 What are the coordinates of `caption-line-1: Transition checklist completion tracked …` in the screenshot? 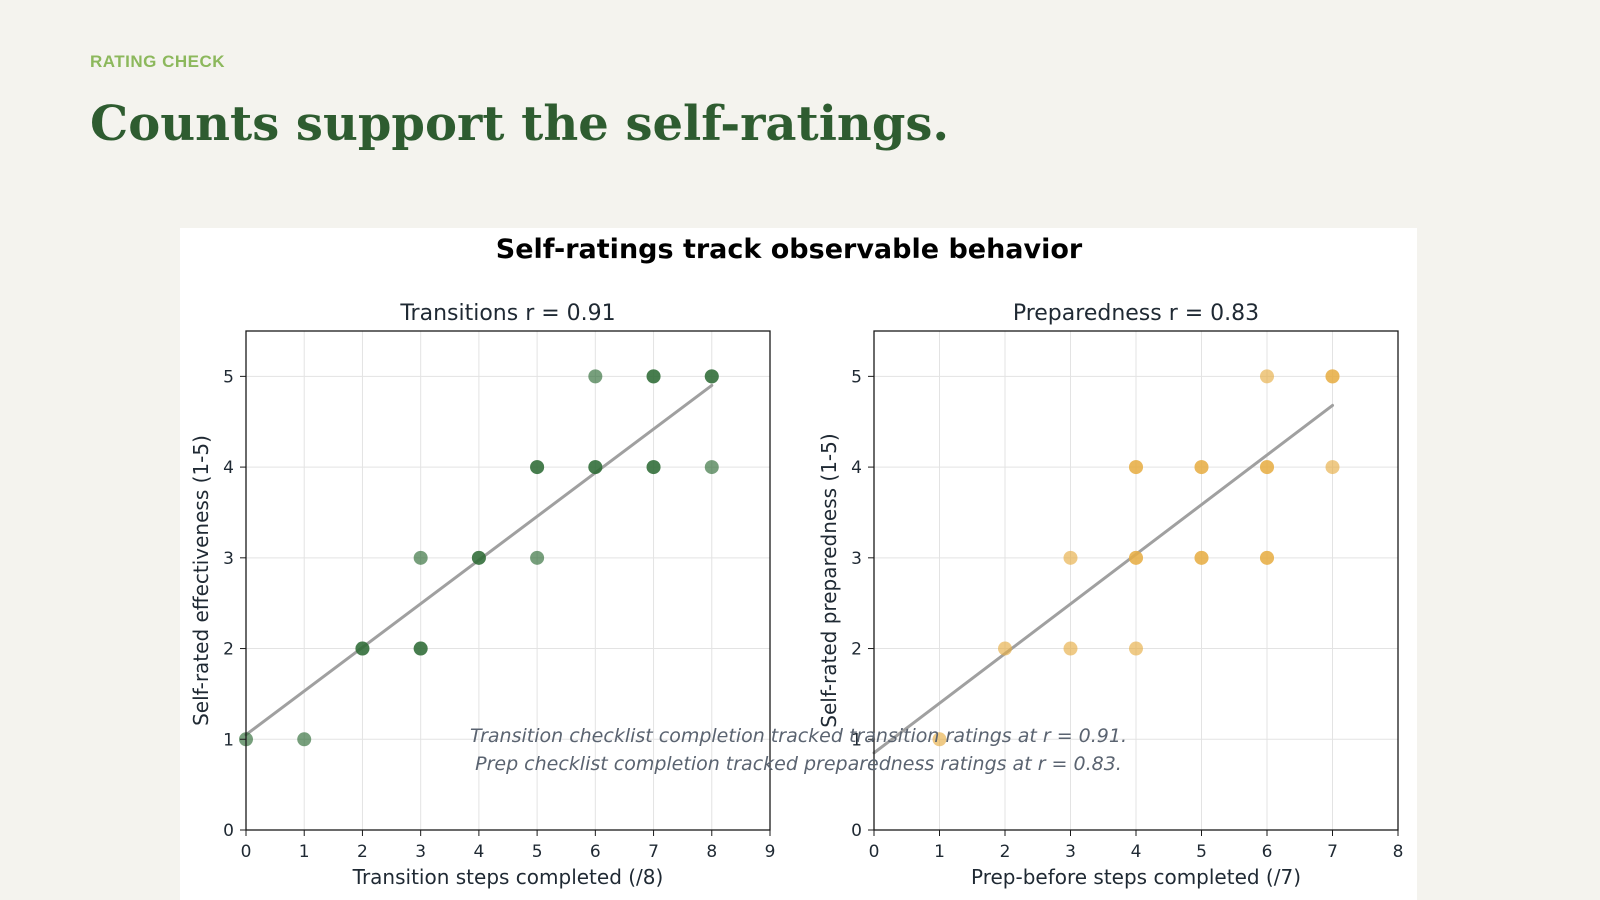 It's located at (798, 736).